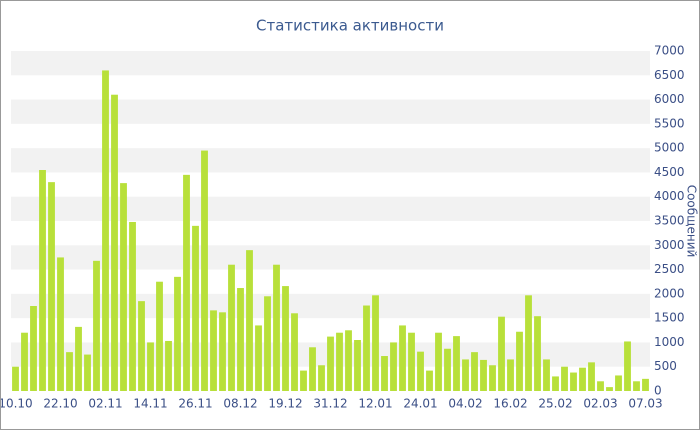 Image resolution: width=700 pixels, height=430 pixels. Describe the element at coordinates (17, 404) in the screenshot. I see `x-tick-label: 10.10` at that location.